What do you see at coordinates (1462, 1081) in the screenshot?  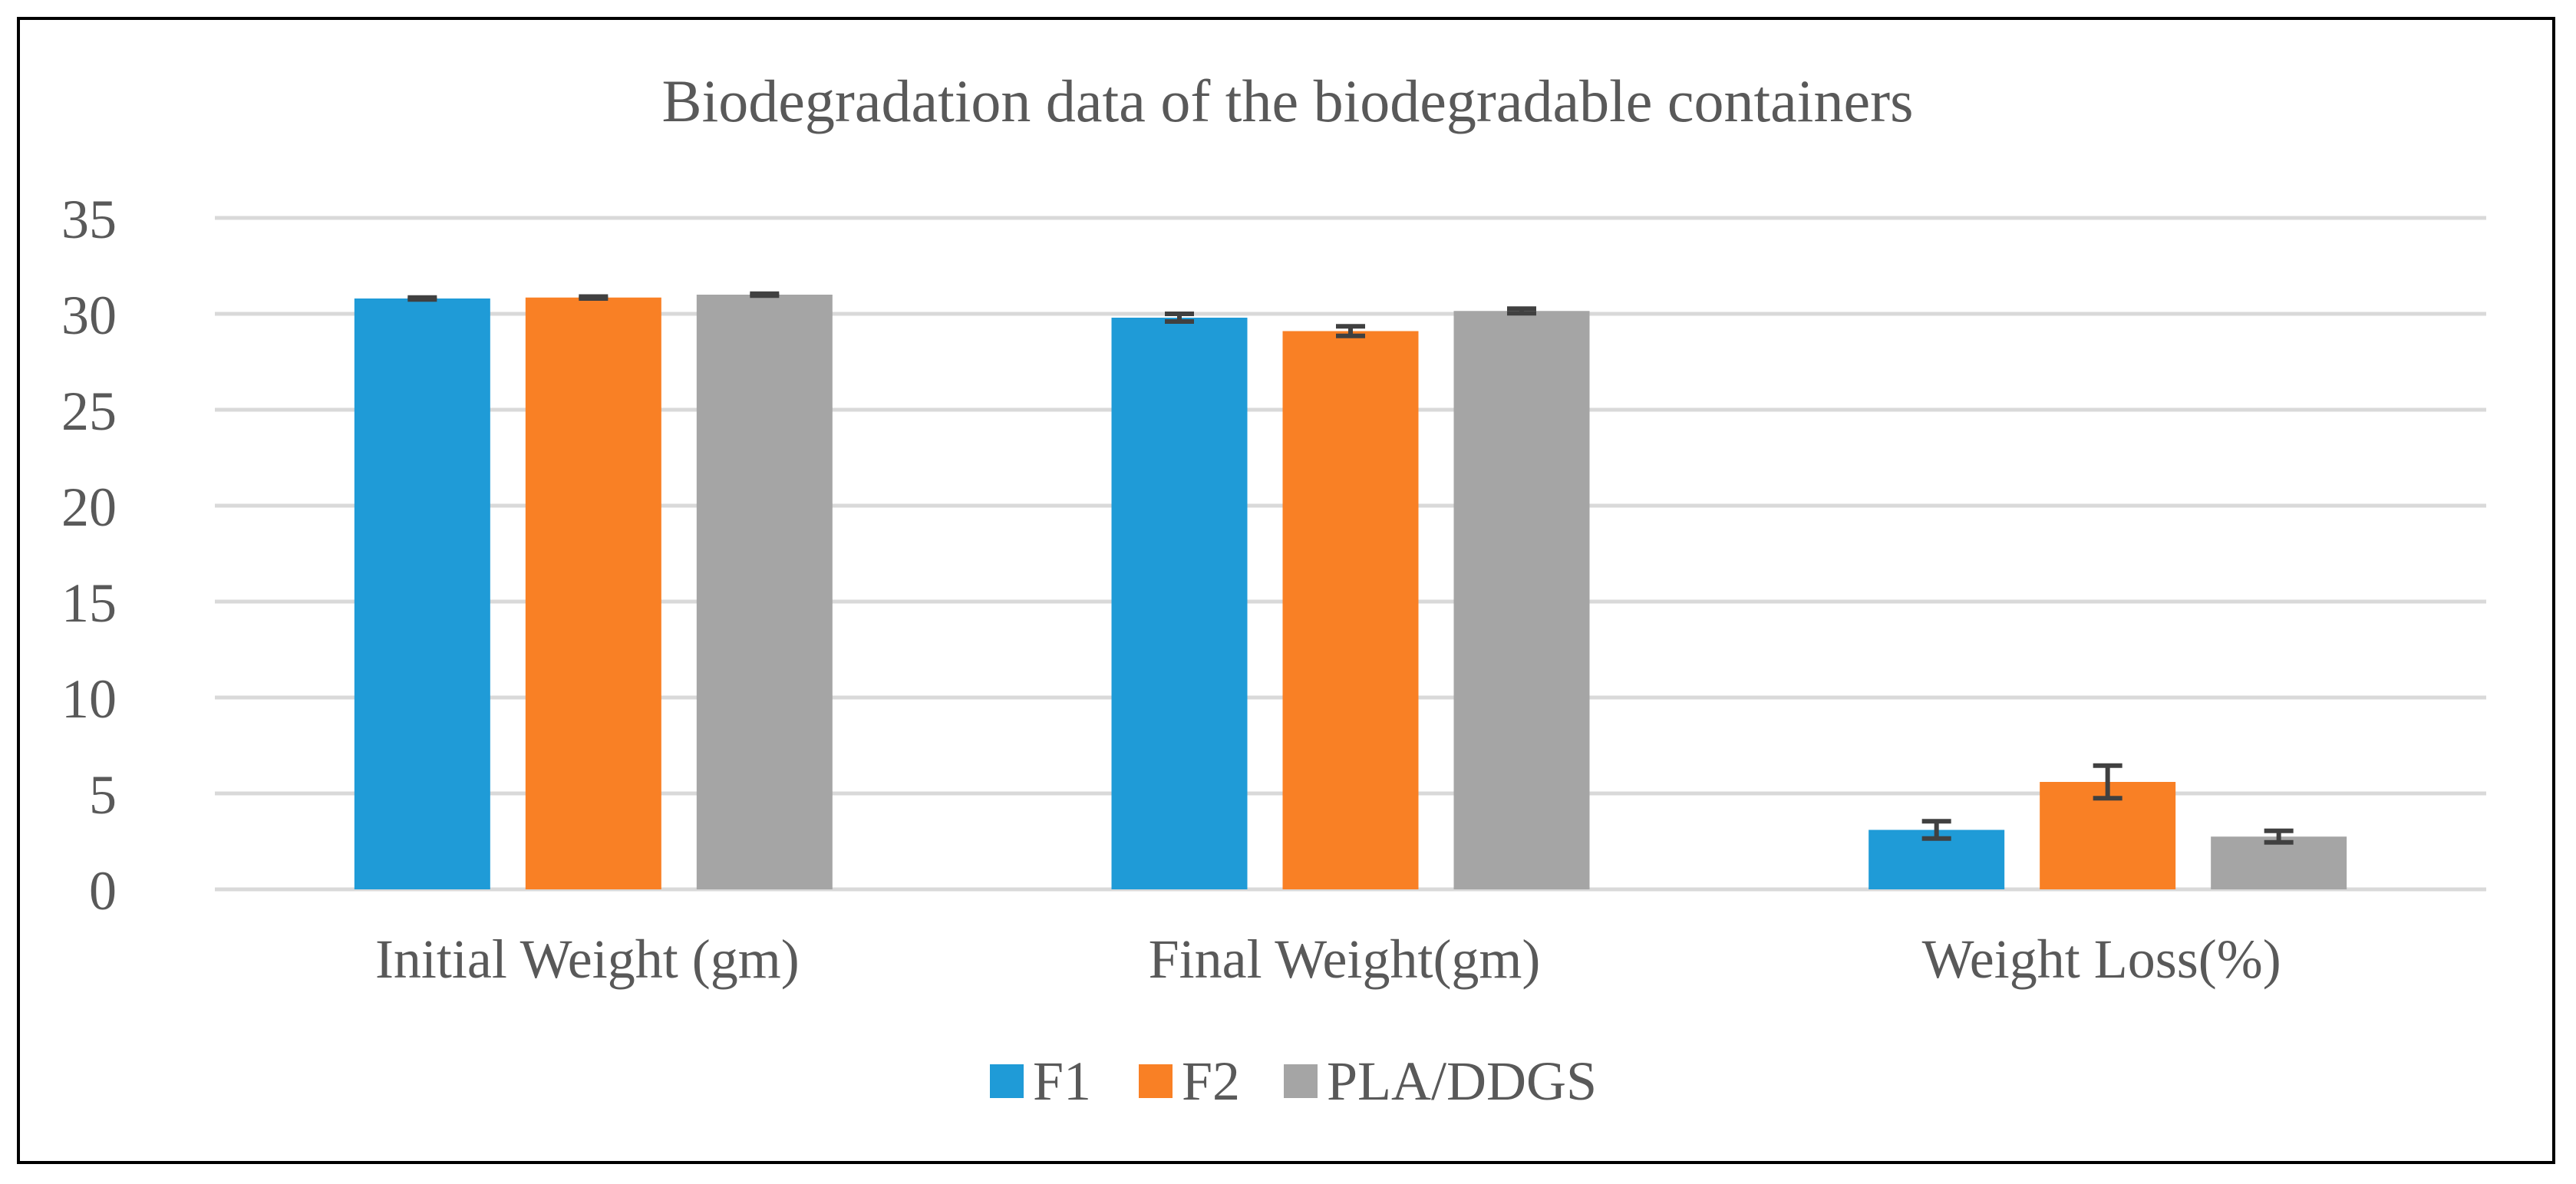 I see `legend-label-pla-ddgs: PLA/DDGS` at bounding box center [1462, 1081].